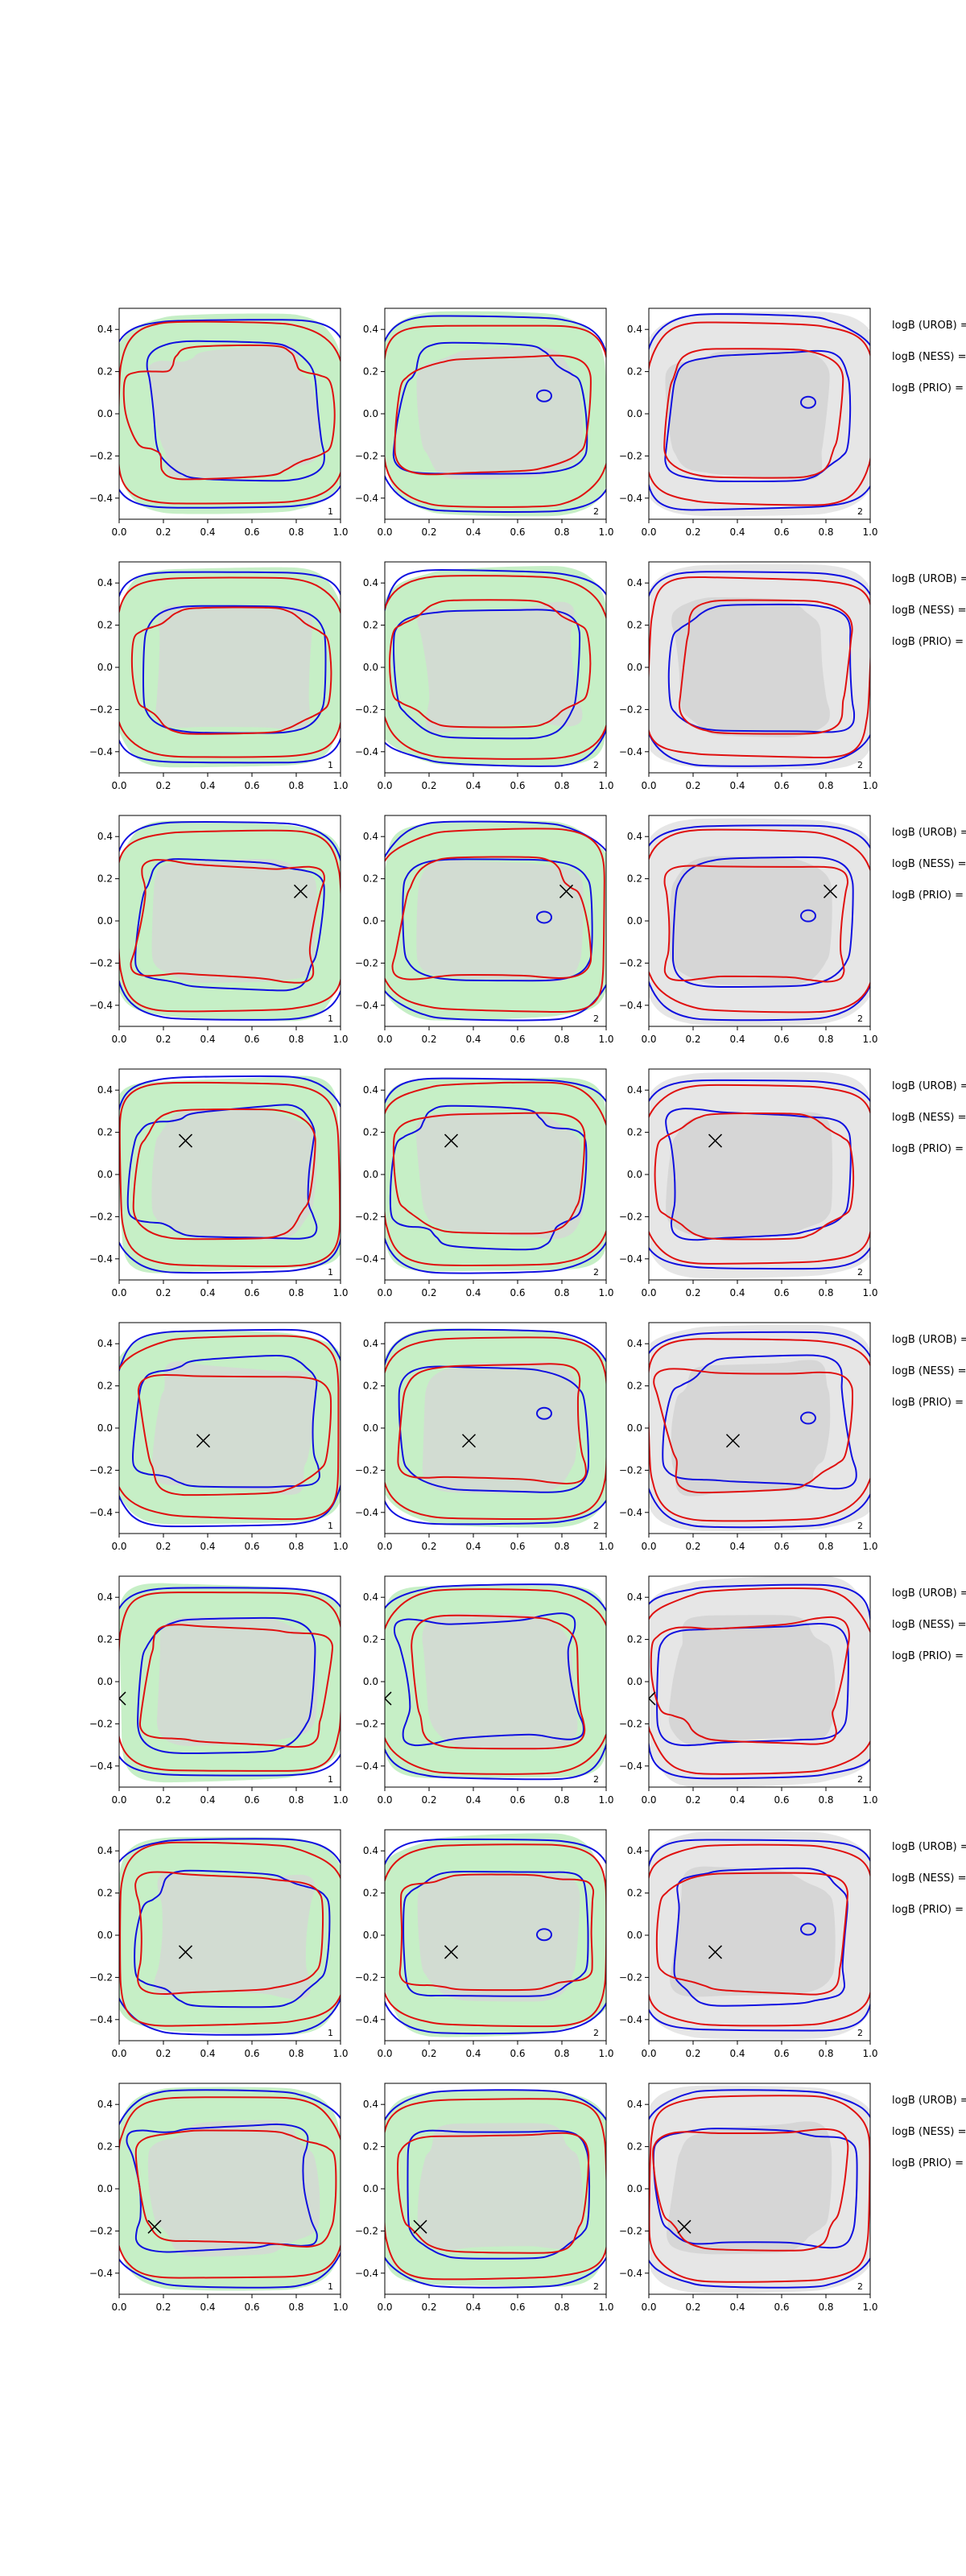 The width and height of the screenshot is (966, 2576). I want to click on panel-number: 1, so click(330, 1779).